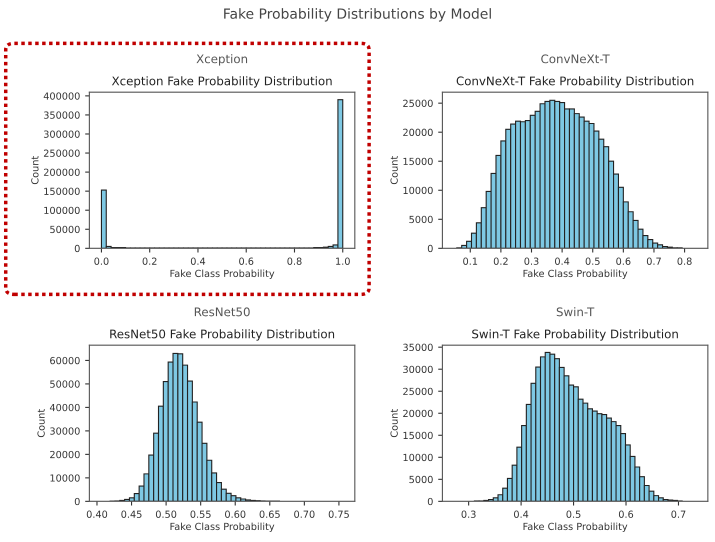  Describe the element at coordinates (131, 514) in the screenshot. I see `x-tick-label: 0.45` at that location.